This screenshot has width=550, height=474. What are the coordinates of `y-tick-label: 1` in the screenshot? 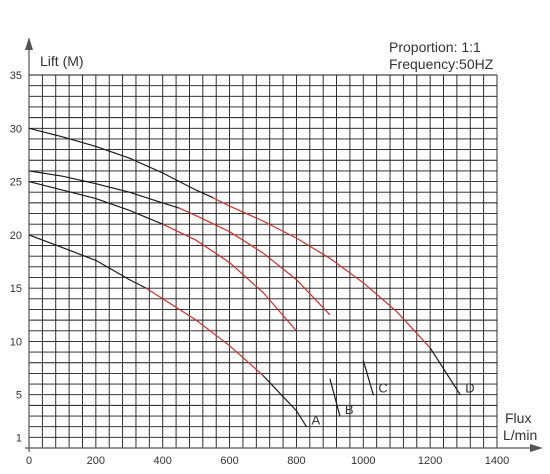 It's located at (19, 438).